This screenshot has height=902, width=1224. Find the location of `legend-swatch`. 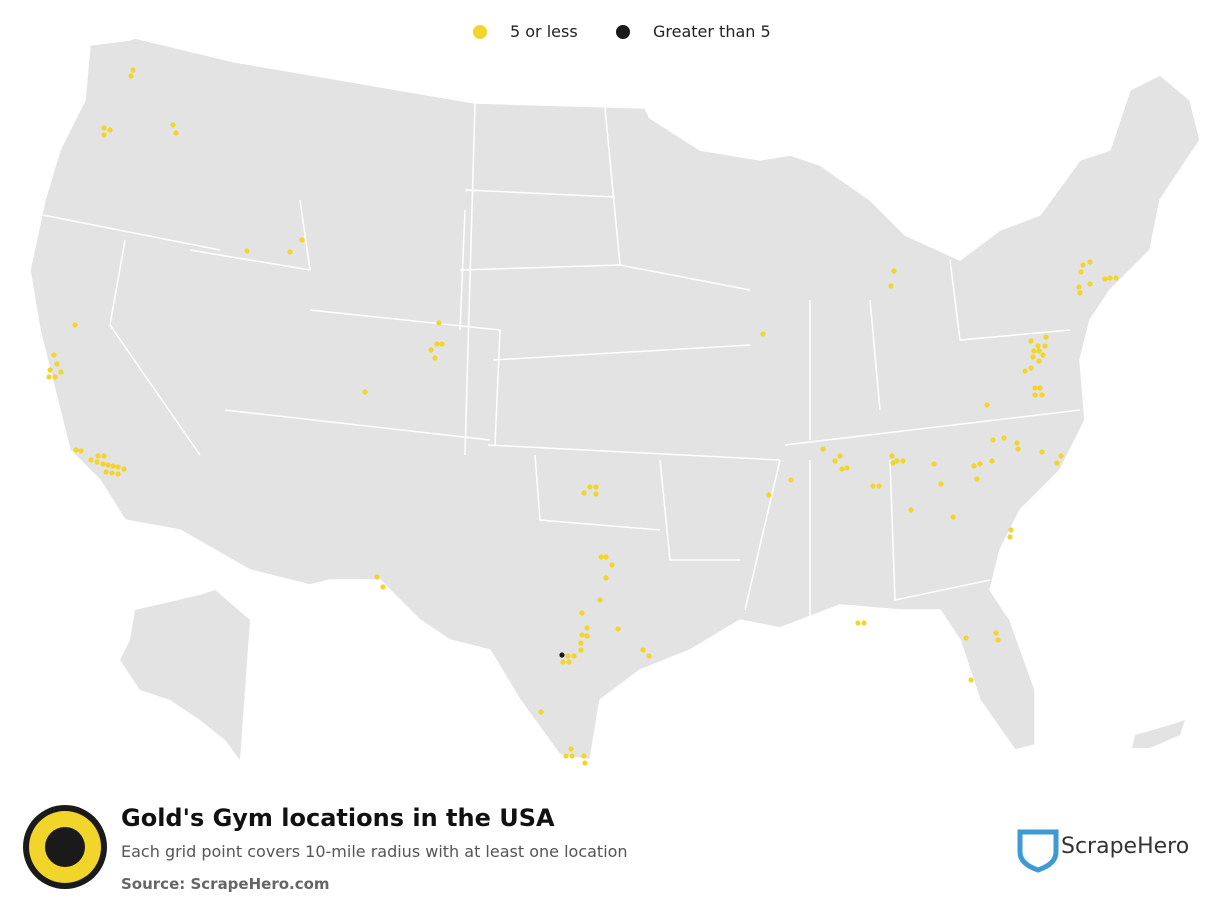

legend-swatch is located at coordinates (623, 32).